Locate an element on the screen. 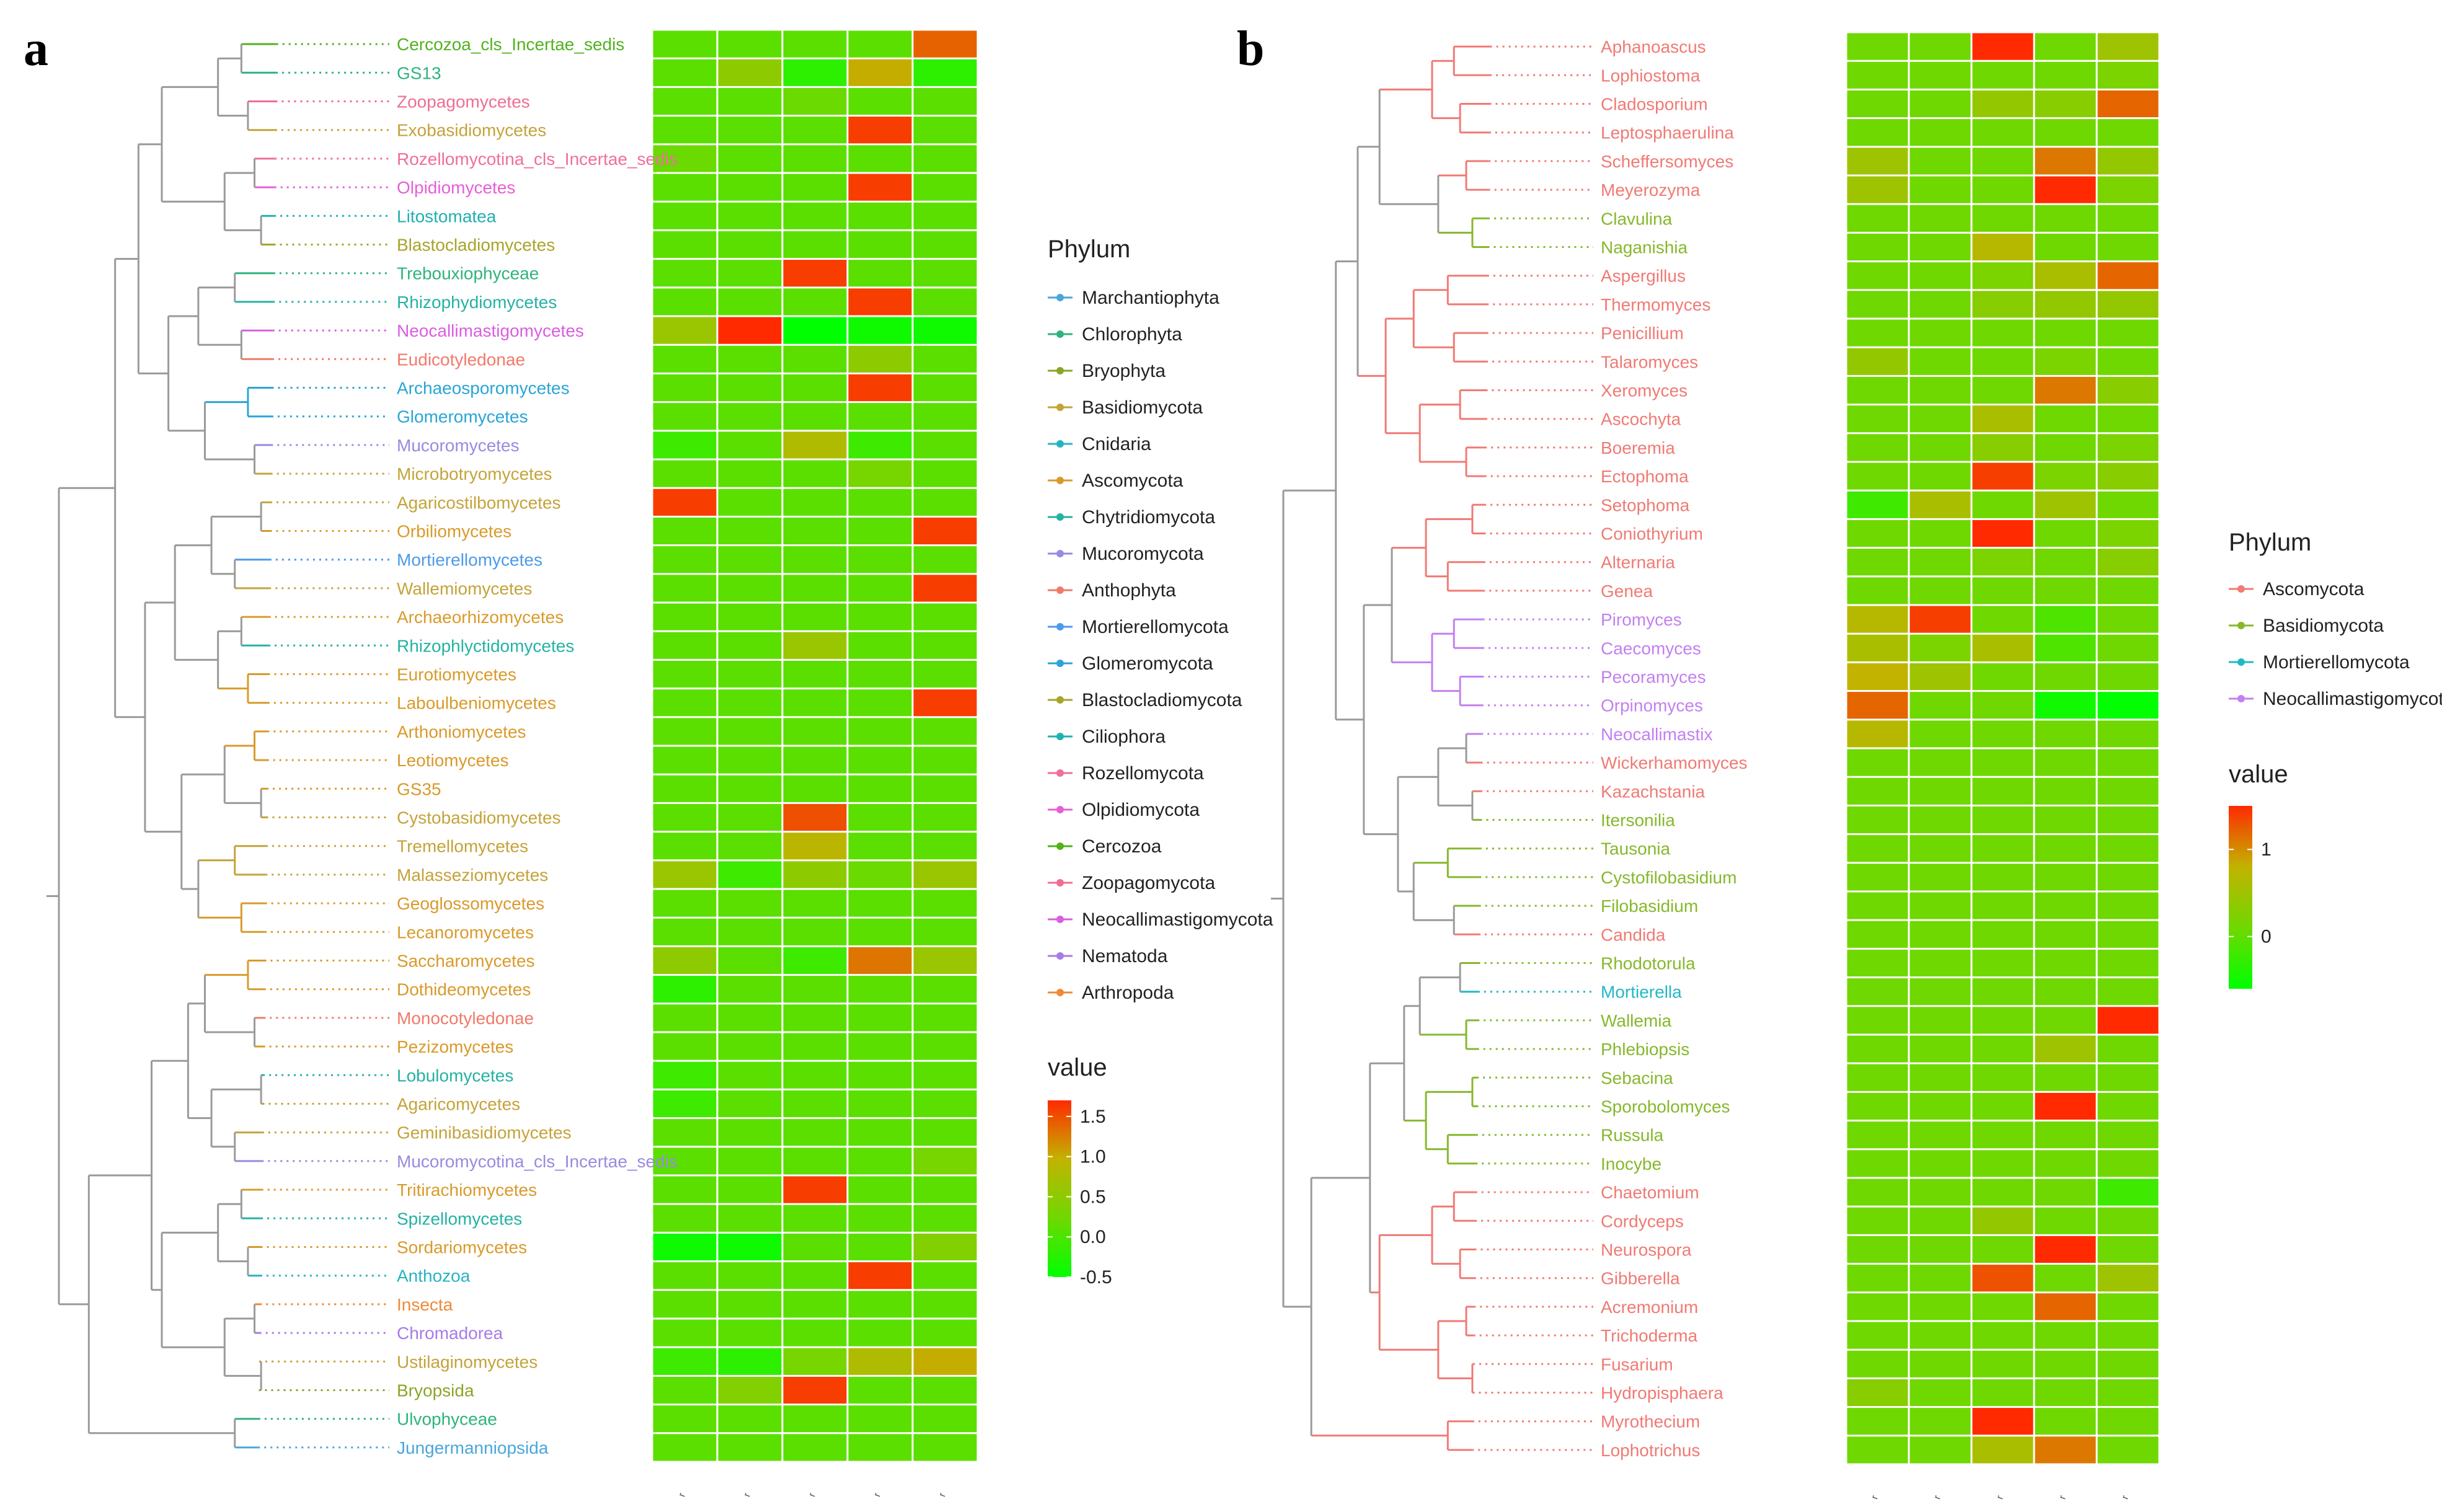 This screenshot has width=2442, height=1512. leaf-label: Coniothyrium is located at coordinates (1652, 534).